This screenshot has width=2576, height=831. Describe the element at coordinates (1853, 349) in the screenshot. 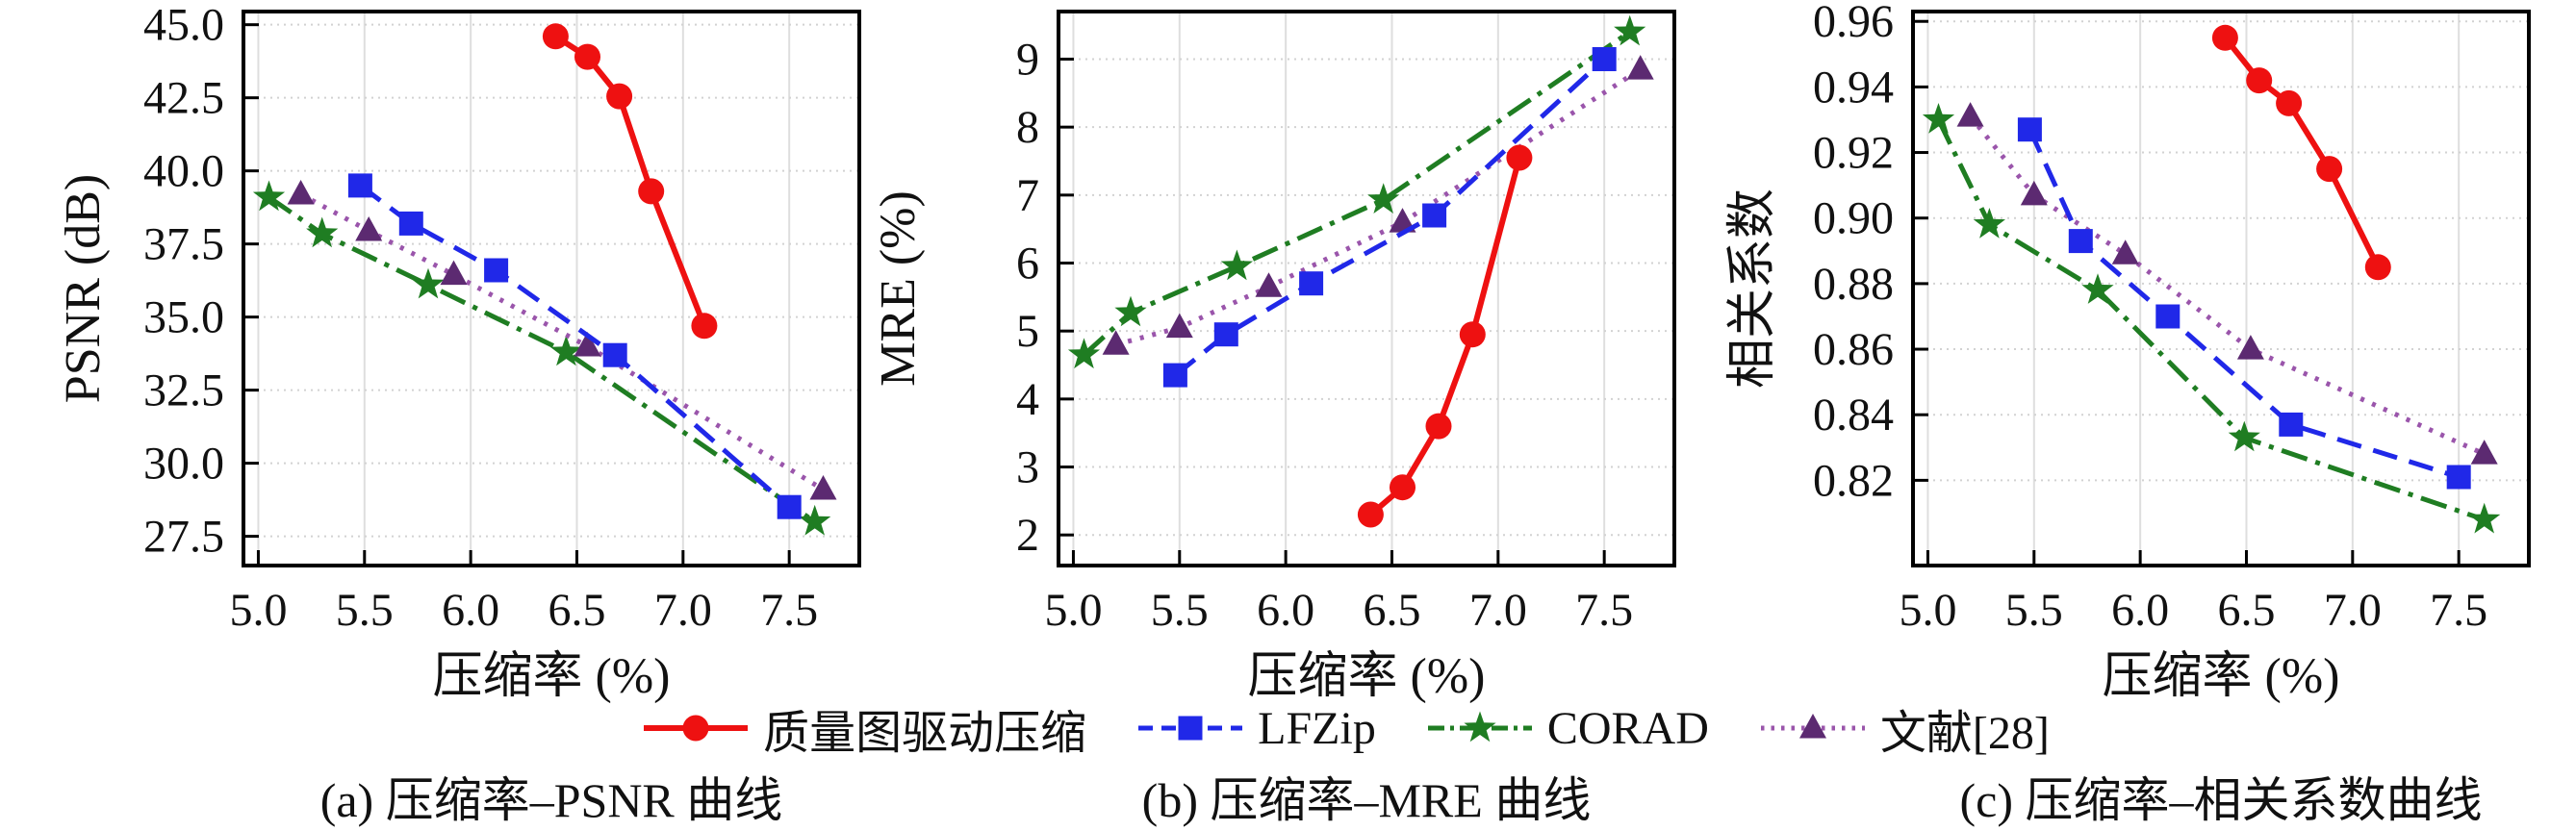

I see `svg-text: 0.86` at that location.